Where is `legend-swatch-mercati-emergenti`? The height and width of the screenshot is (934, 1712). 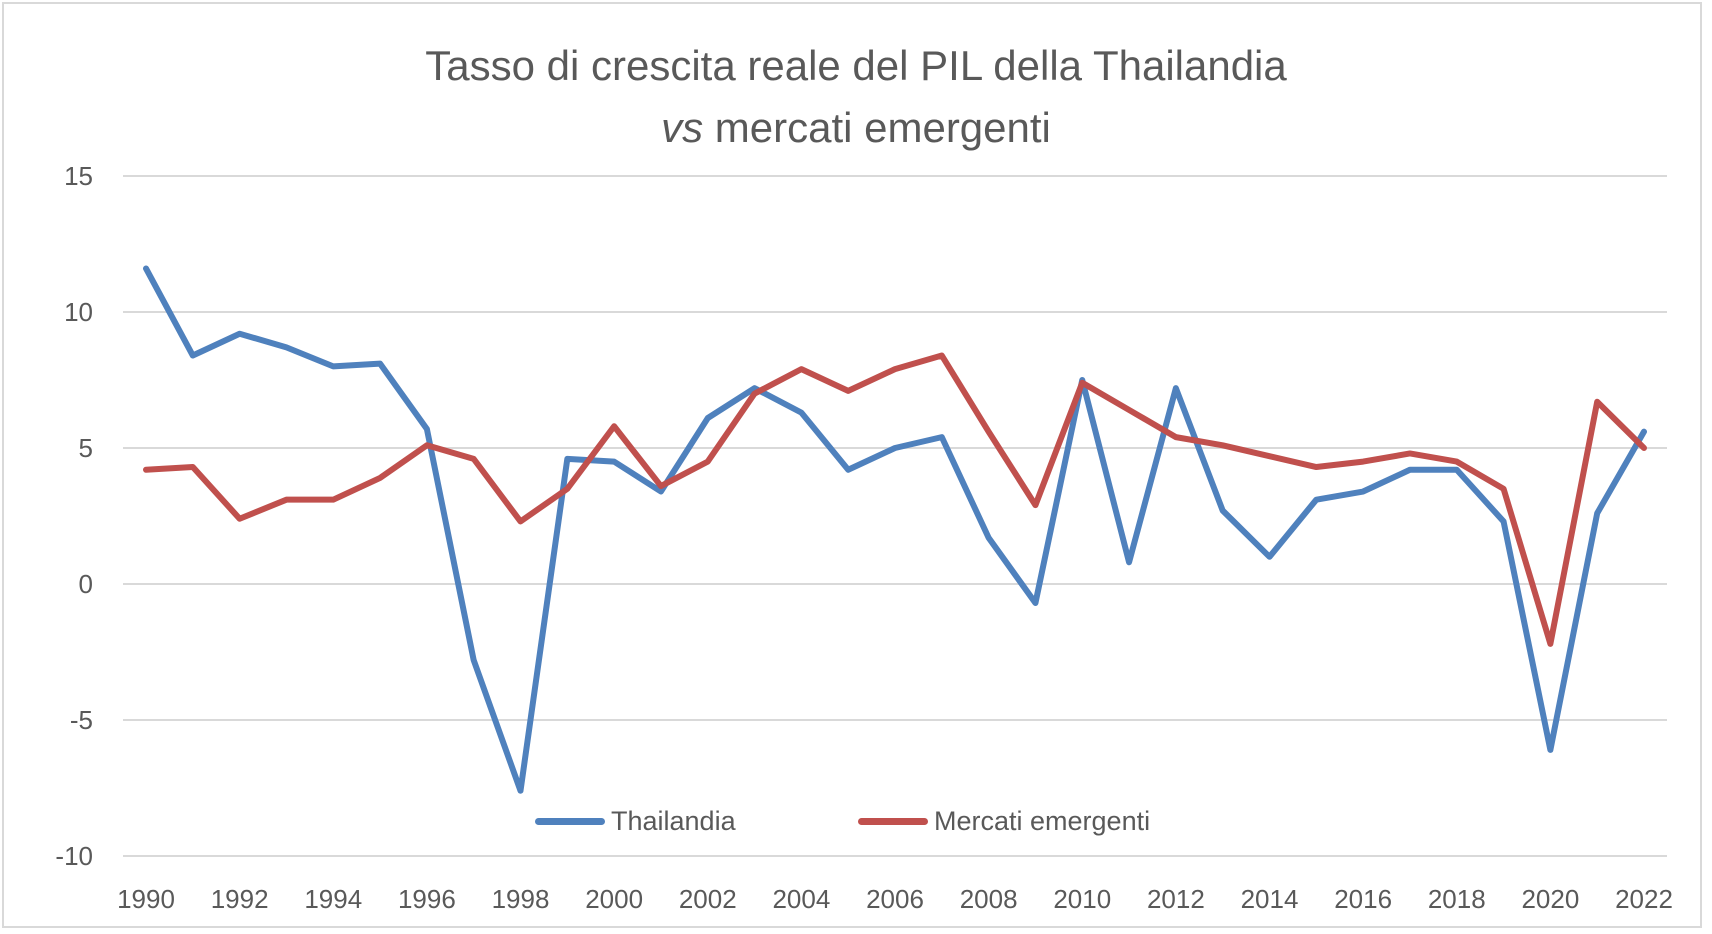
legend-swatch-mercati-emergenti is located at coordinates (893, 821).